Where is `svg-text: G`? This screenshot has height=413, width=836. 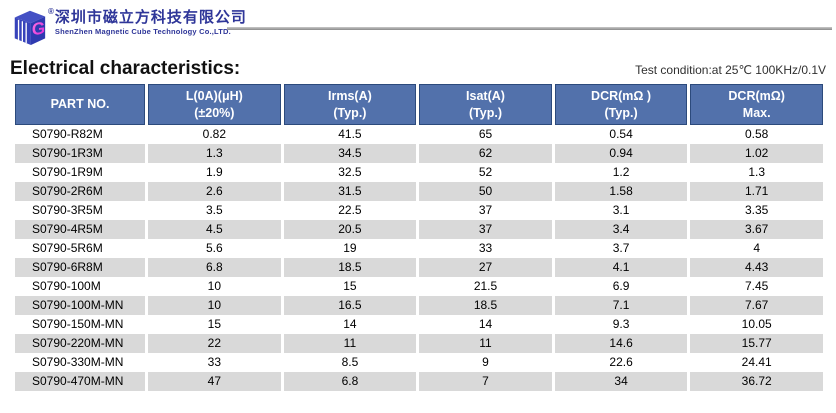 svg-text: G is located at coordinates (38, 28).